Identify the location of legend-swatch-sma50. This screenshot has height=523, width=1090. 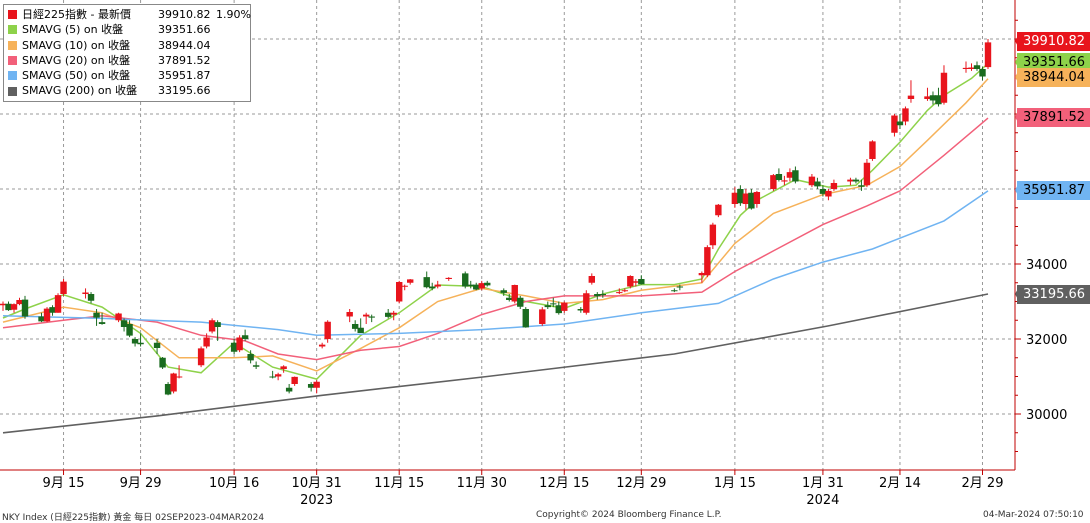
(12, 76).